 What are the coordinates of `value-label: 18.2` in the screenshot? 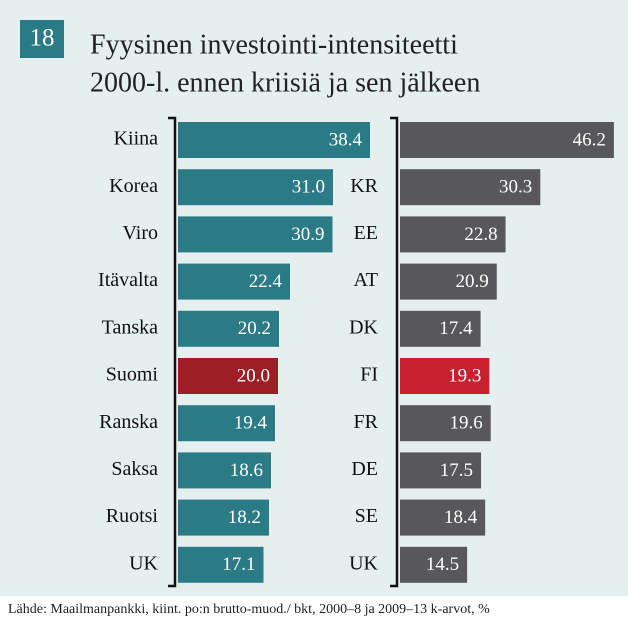 It's located at (244, 517).